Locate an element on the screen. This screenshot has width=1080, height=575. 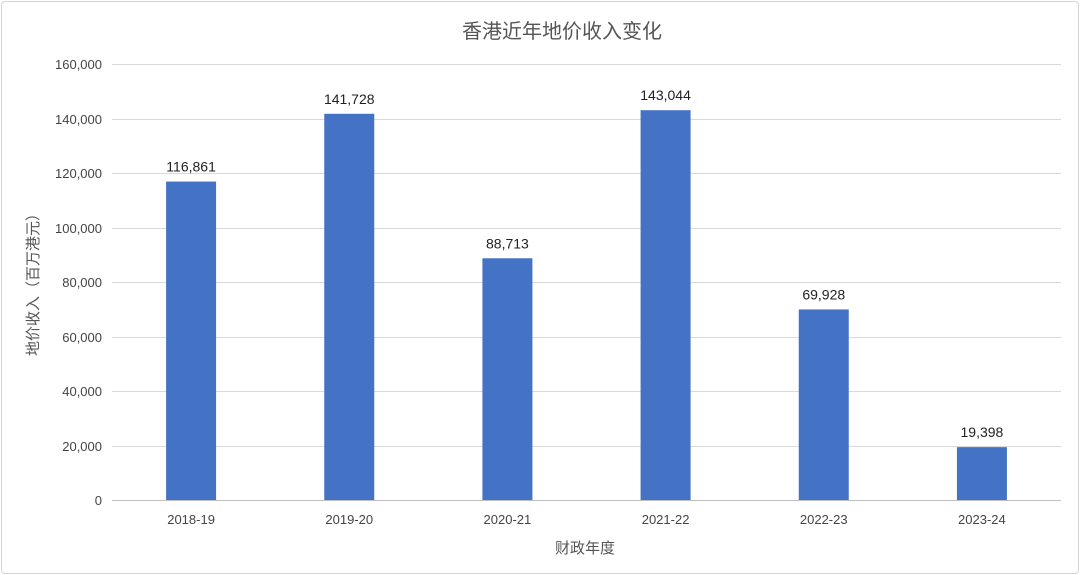
y-tick-label: 0 is located at coordinates (98, 500).